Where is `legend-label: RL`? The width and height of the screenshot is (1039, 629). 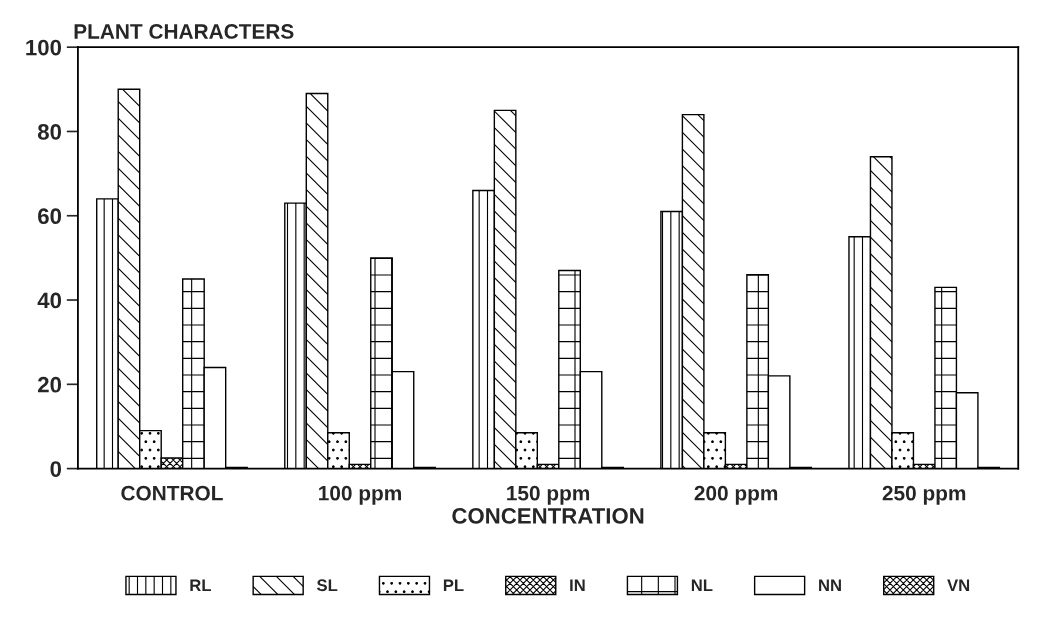 legend-label: RL is located at coordinates (200, 585).